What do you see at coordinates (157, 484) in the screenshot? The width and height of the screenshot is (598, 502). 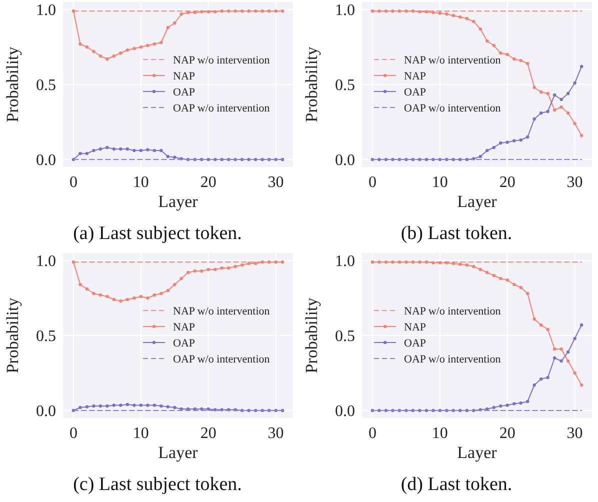 I see `text: (c) Last subject token.` at bounding box center [157, 484].